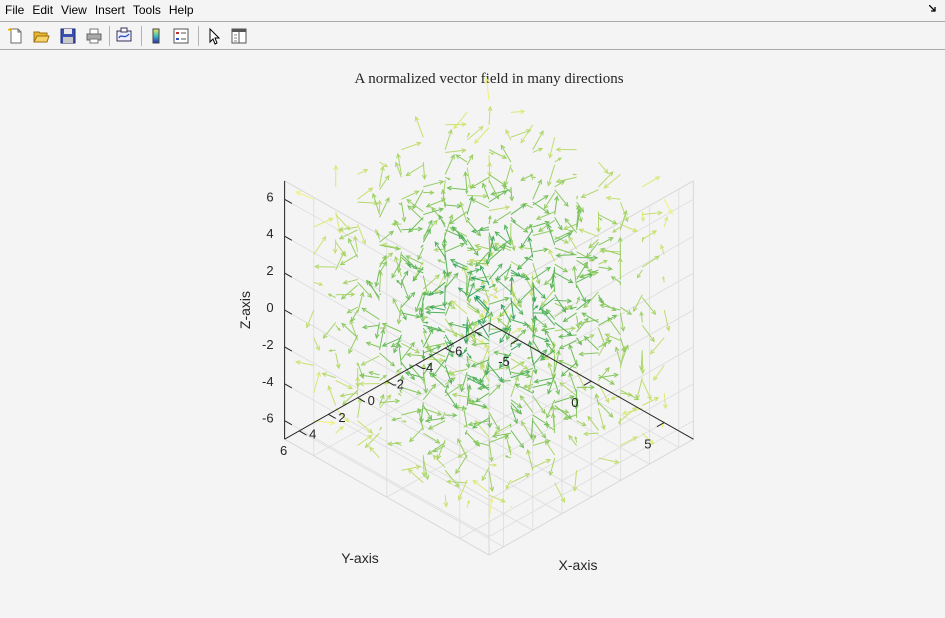 This screenshot has width=945, height=618. What do you see at coordinates (94, 36) in the screenshot?
I see `print-icon` at bounding box center [94, 36].